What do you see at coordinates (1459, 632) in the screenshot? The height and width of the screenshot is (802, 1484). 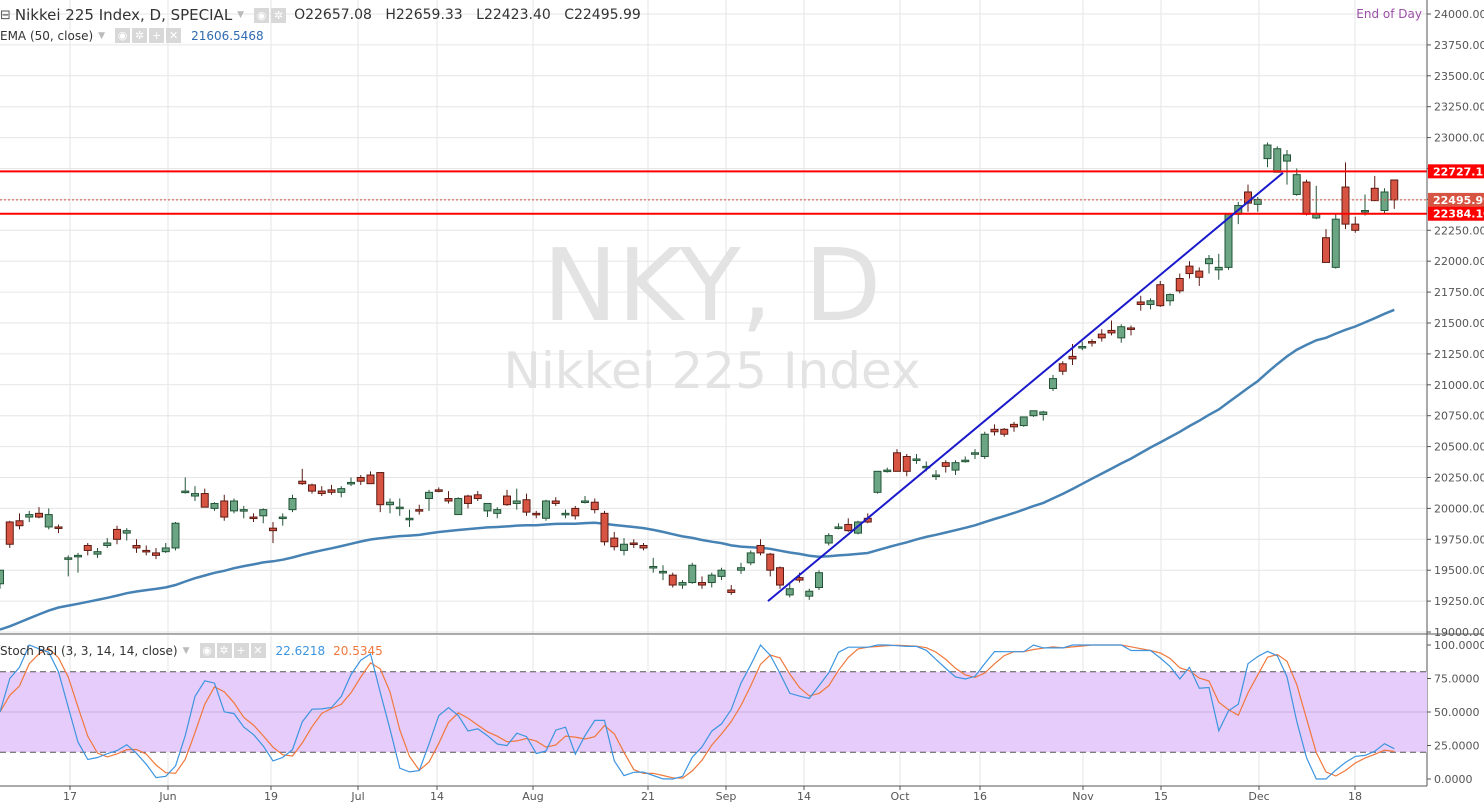 I see `price-tick-label: 19000.00` at bounding box center [1459, 632].